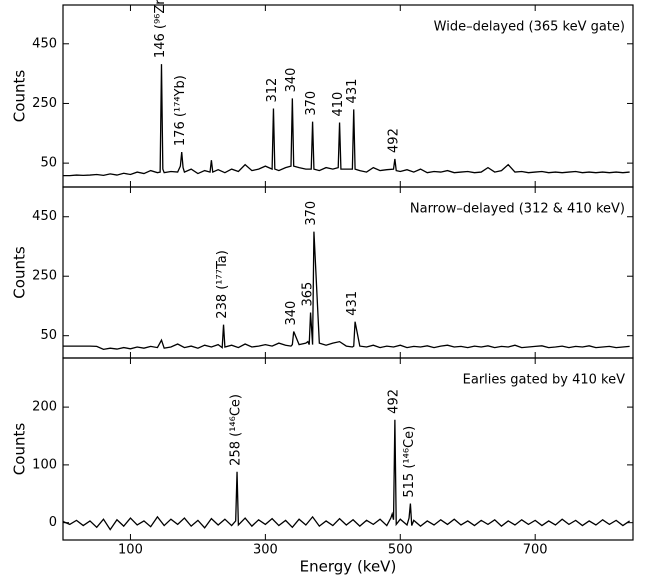 The width and height of the screenshot is (646, 578). I want to click on y-tick-label: 100, so click(44, 464).